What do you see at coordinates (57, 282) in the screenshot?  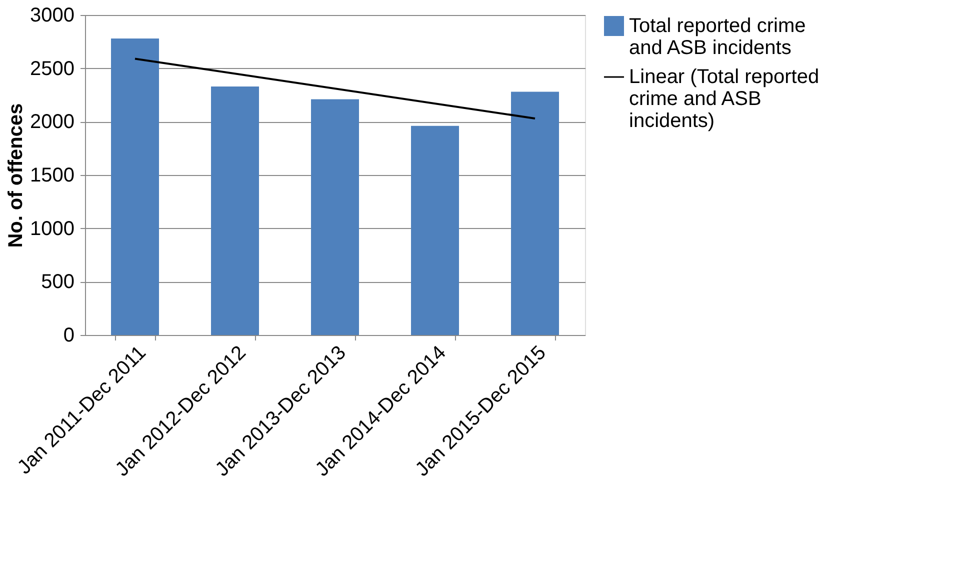 I see `y-tick-label: 500` at bounding box center [57, 282].